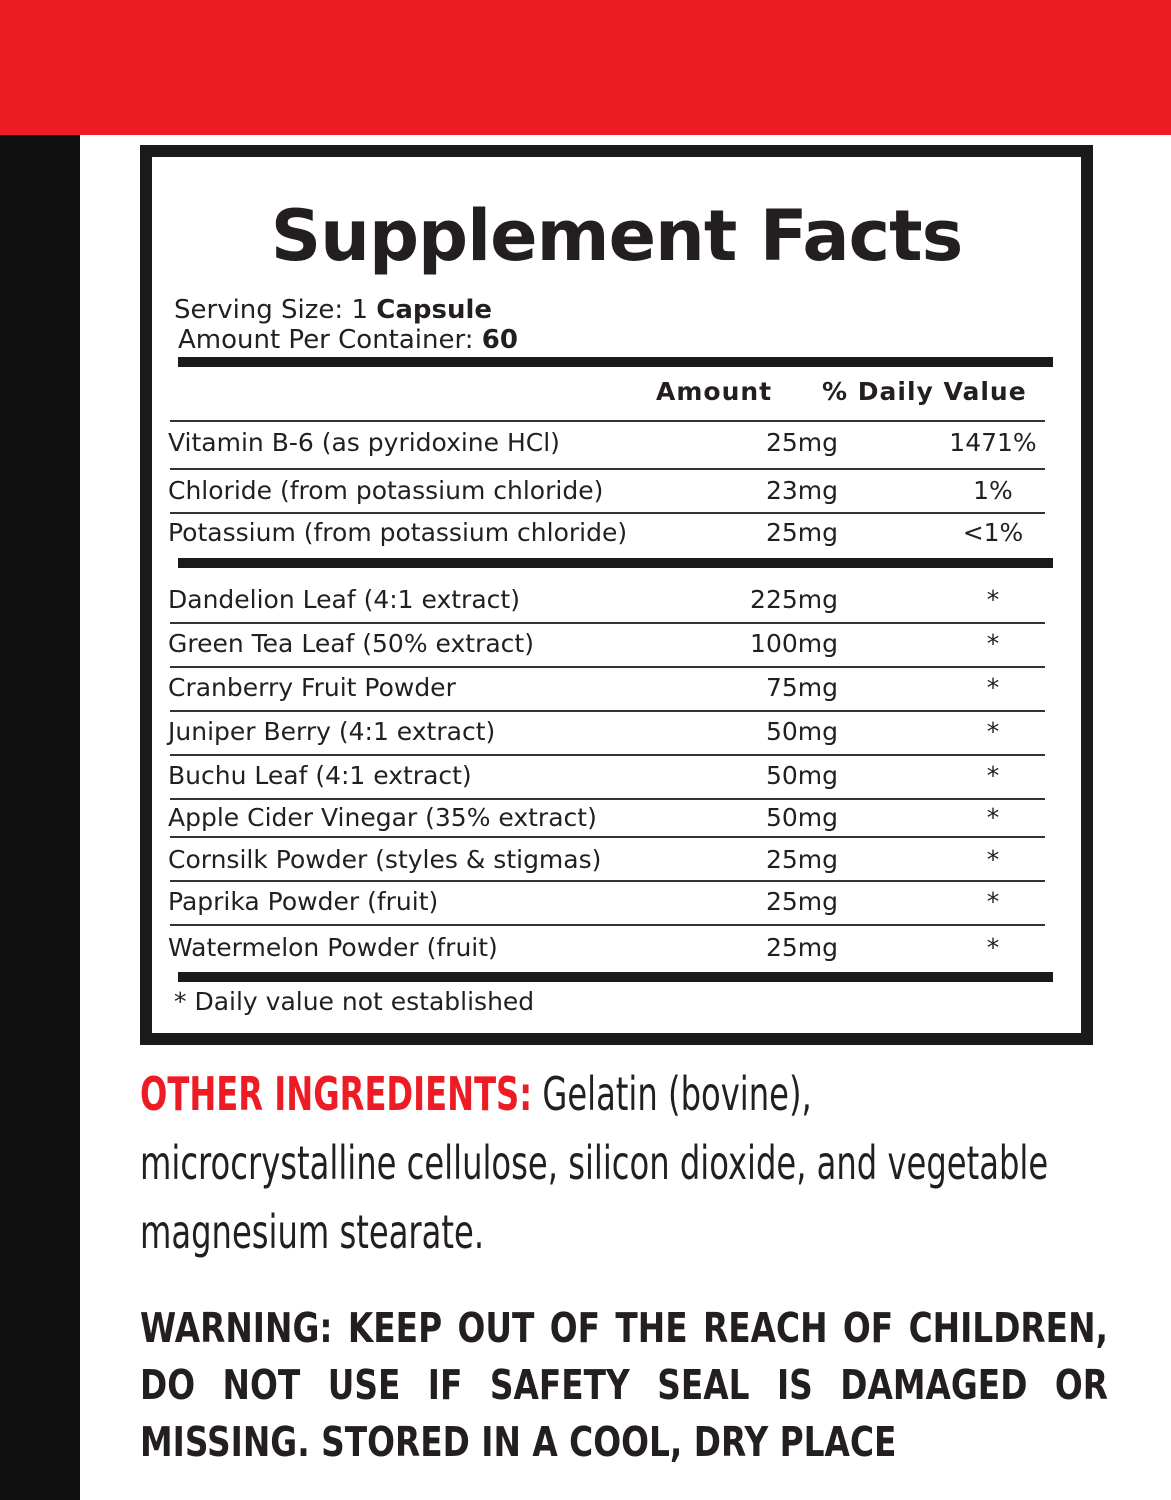 The height and width of the screenshot is (1500, 1171). I want to click on nutrient-row: Paprika Powder (fruit) 25mg *, so click(618, 902).